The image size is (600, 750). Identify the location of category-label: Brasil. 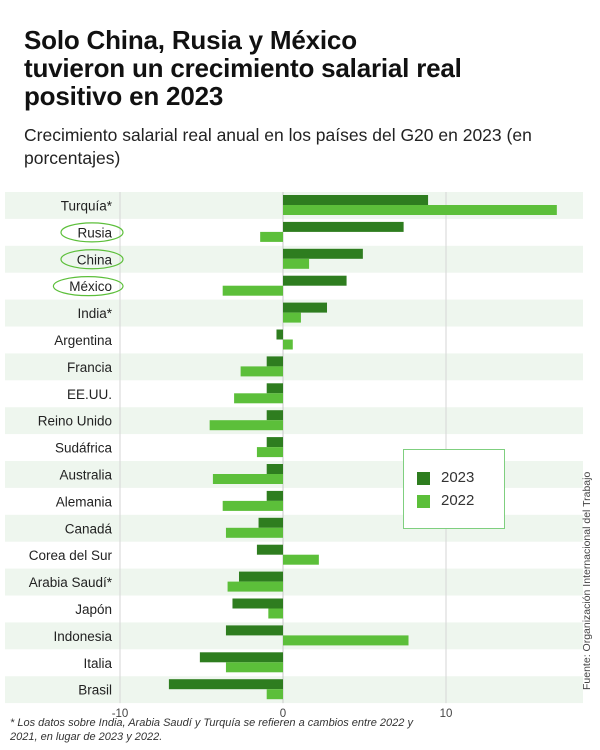
(95, 690).